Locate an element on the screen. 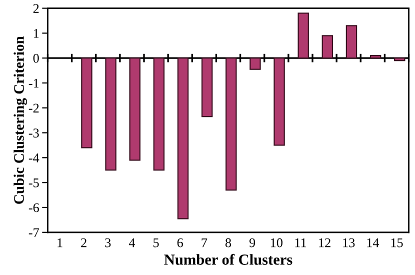 The image size is (415, 275). x-tick-label: 6 is located at coordinates (180, 243).